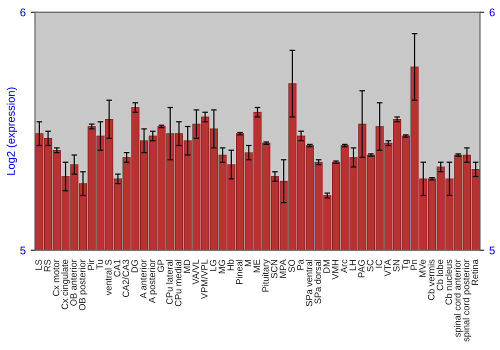  I want to click on x-tick-label: LH, so click(353, 265).